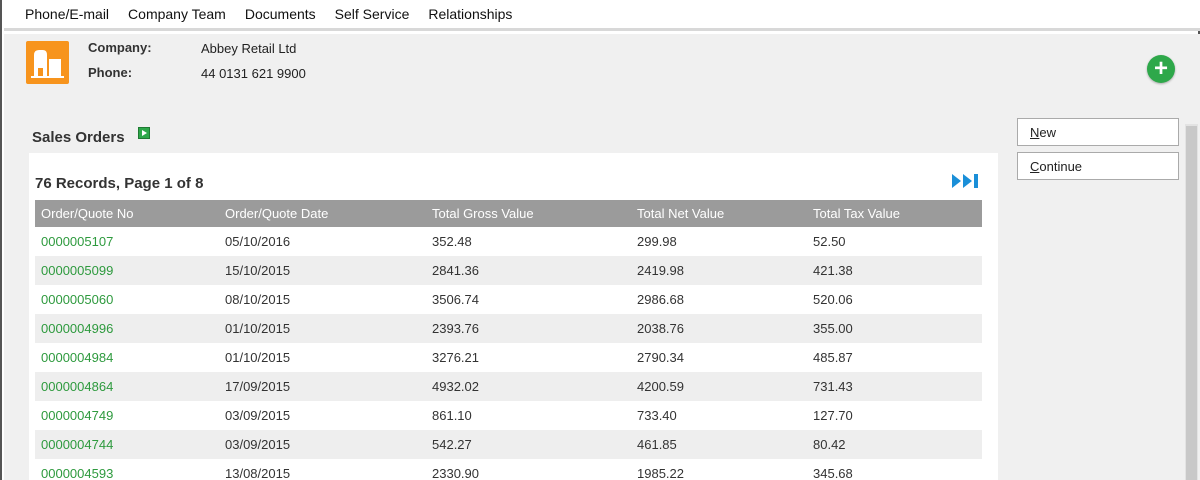  Describe the element at coordinates (528, 386) in the screenshot. I see `gross-value-cell: 4932.02` at that location.